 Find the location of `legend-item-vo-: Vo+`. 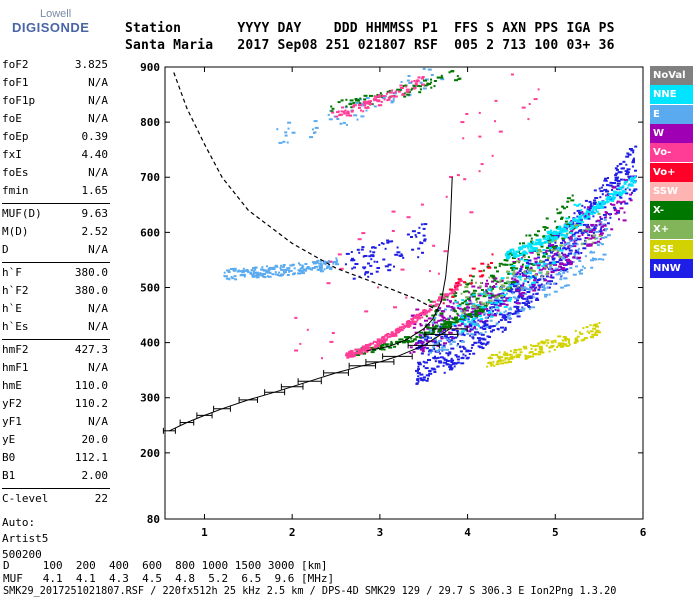

legend-item-vo-: Vo+ is located at coordinates (671, 172).